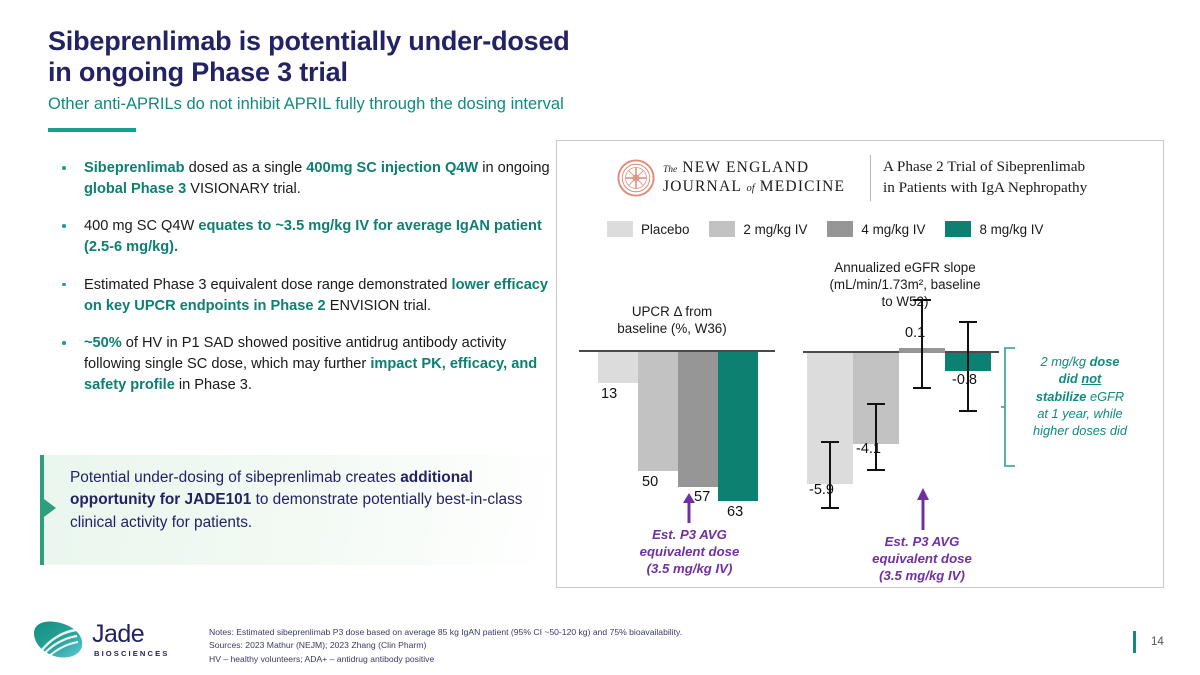  I want to click on legend-item-4mgkg: 4 mg/kg IV, so click(876, 229).